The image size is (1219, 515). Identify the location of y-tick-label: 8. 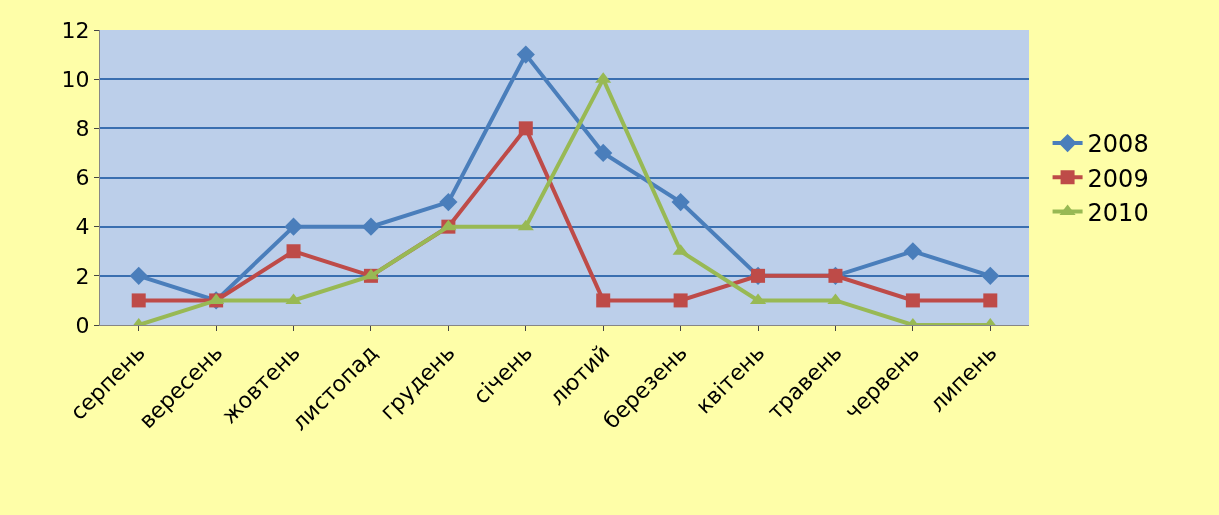
(82, 129).